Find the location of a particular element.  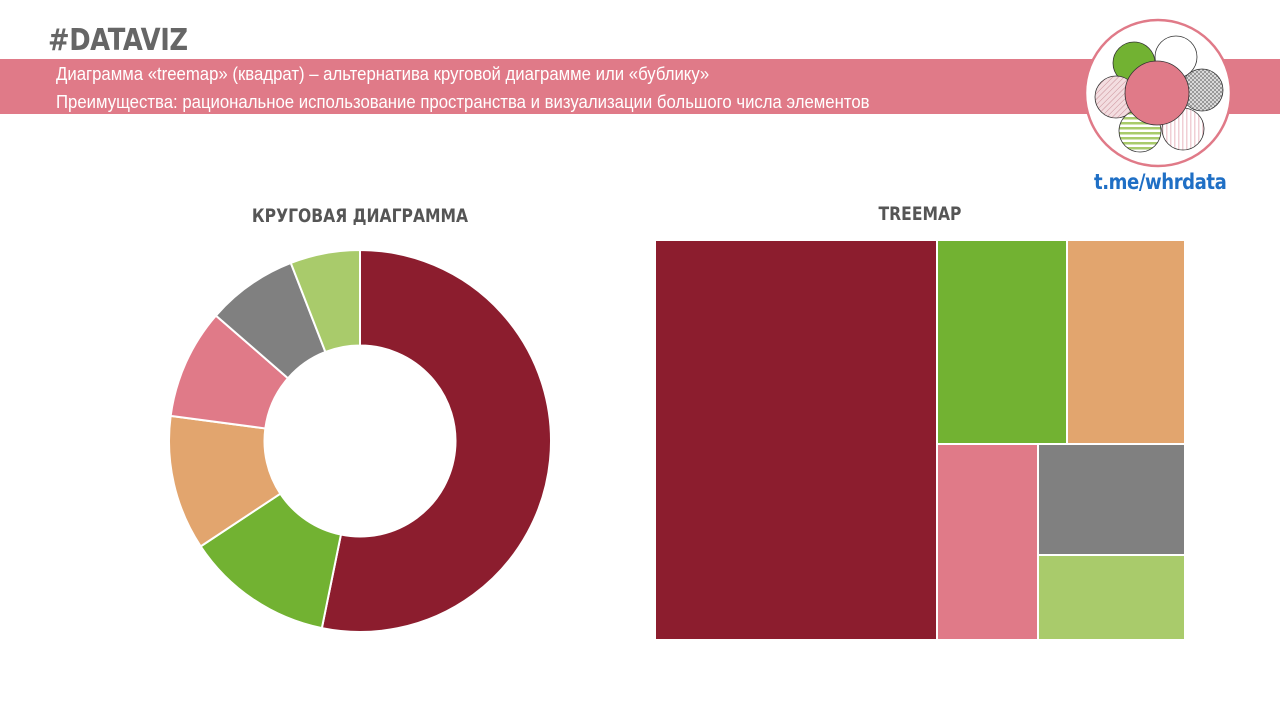

donut-slice-a is located at coordinates (436, 440).